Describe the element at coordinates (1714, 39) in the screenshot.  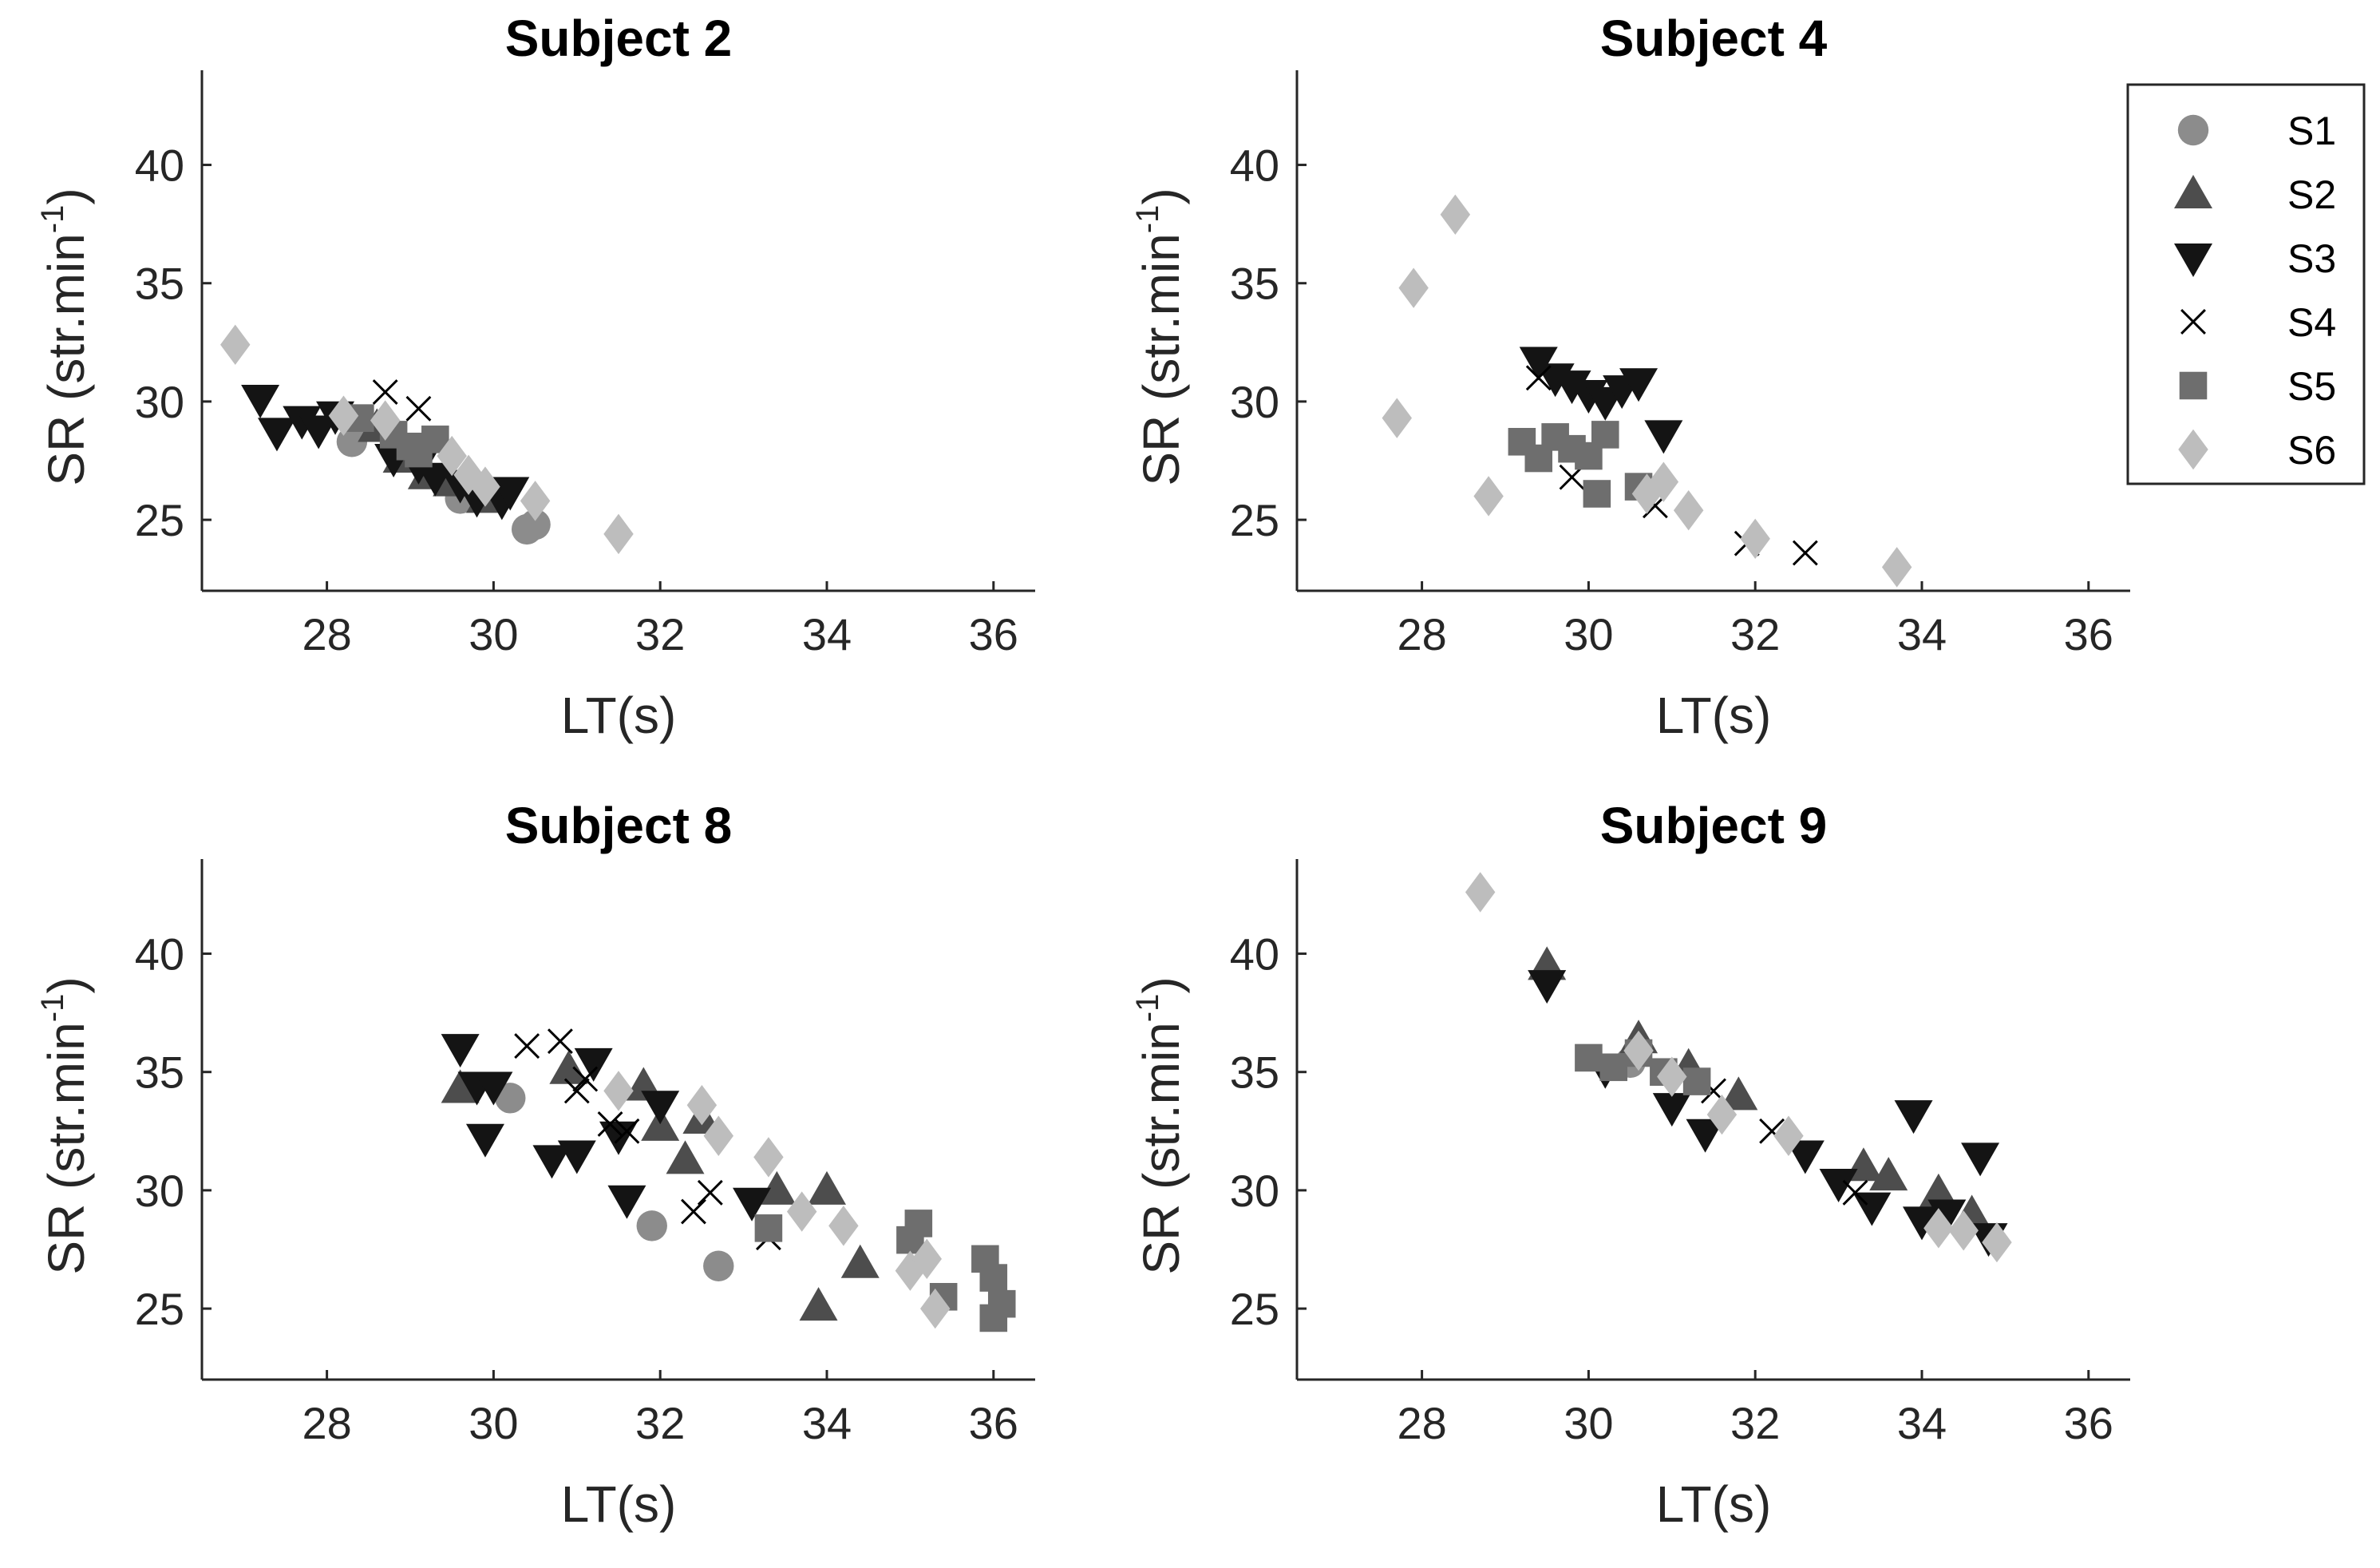
I see `subplot-title: Subject 4` at that location.